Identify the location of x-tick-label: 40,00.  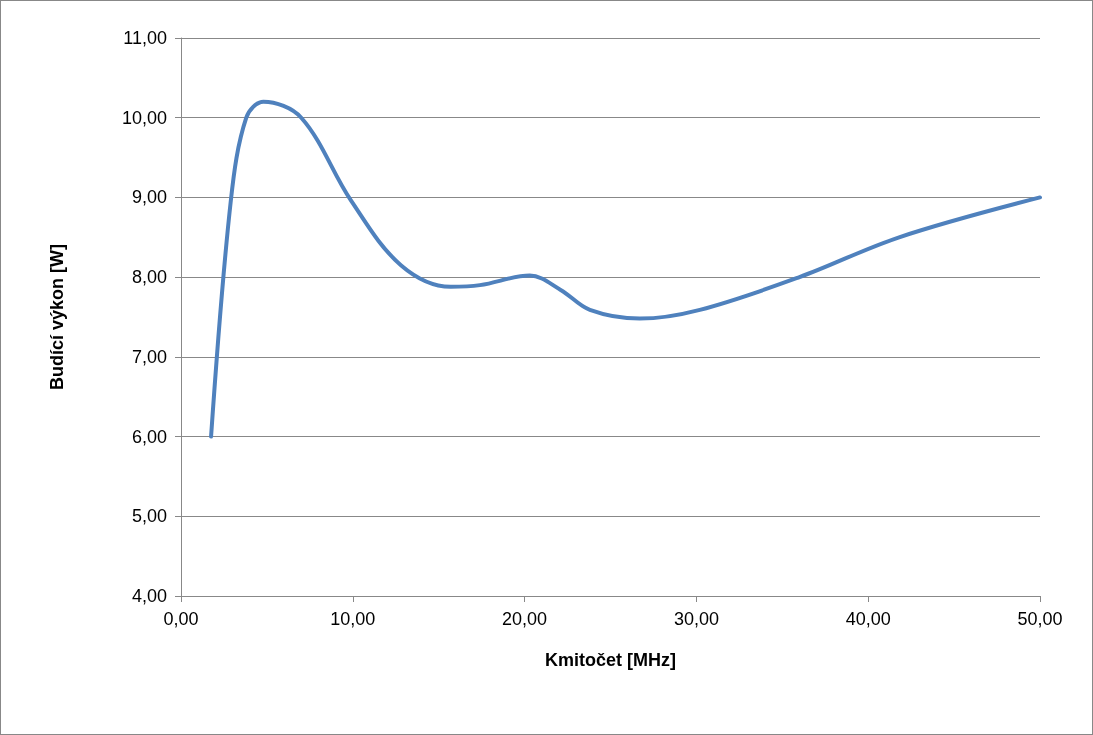
(868, 619).